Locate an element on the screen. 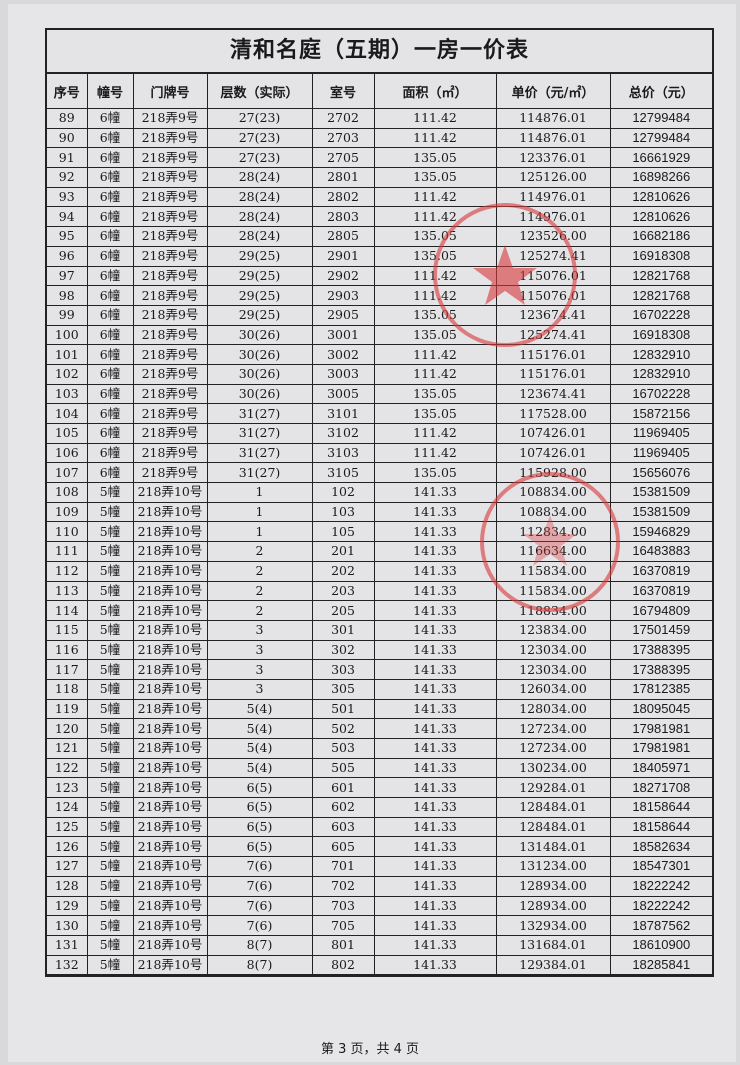  cell-unit-price: 114876.01 is located at coordinates (553, 138).